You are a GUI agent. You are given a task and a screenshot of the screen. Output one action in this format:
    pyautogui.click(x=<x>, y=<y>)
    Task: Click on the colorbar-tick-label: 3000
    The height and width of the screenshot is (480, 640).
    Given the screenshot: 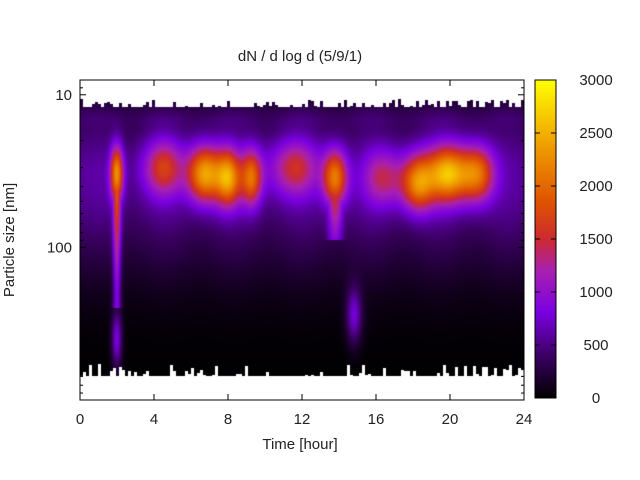 What is the action you would take?
    pyautogui.click(x=595, y=80)
    